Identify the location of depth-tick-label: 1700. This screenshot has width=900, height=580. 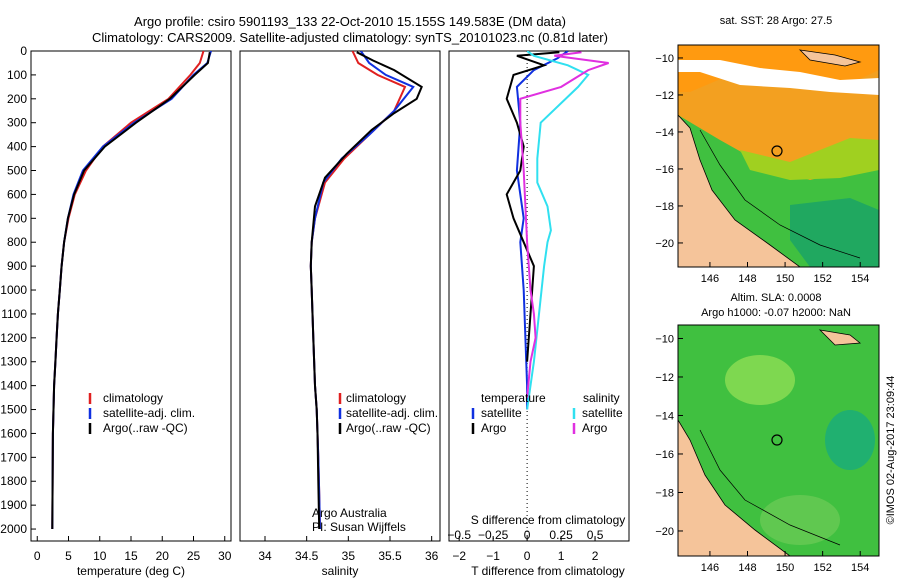
(13, 457).